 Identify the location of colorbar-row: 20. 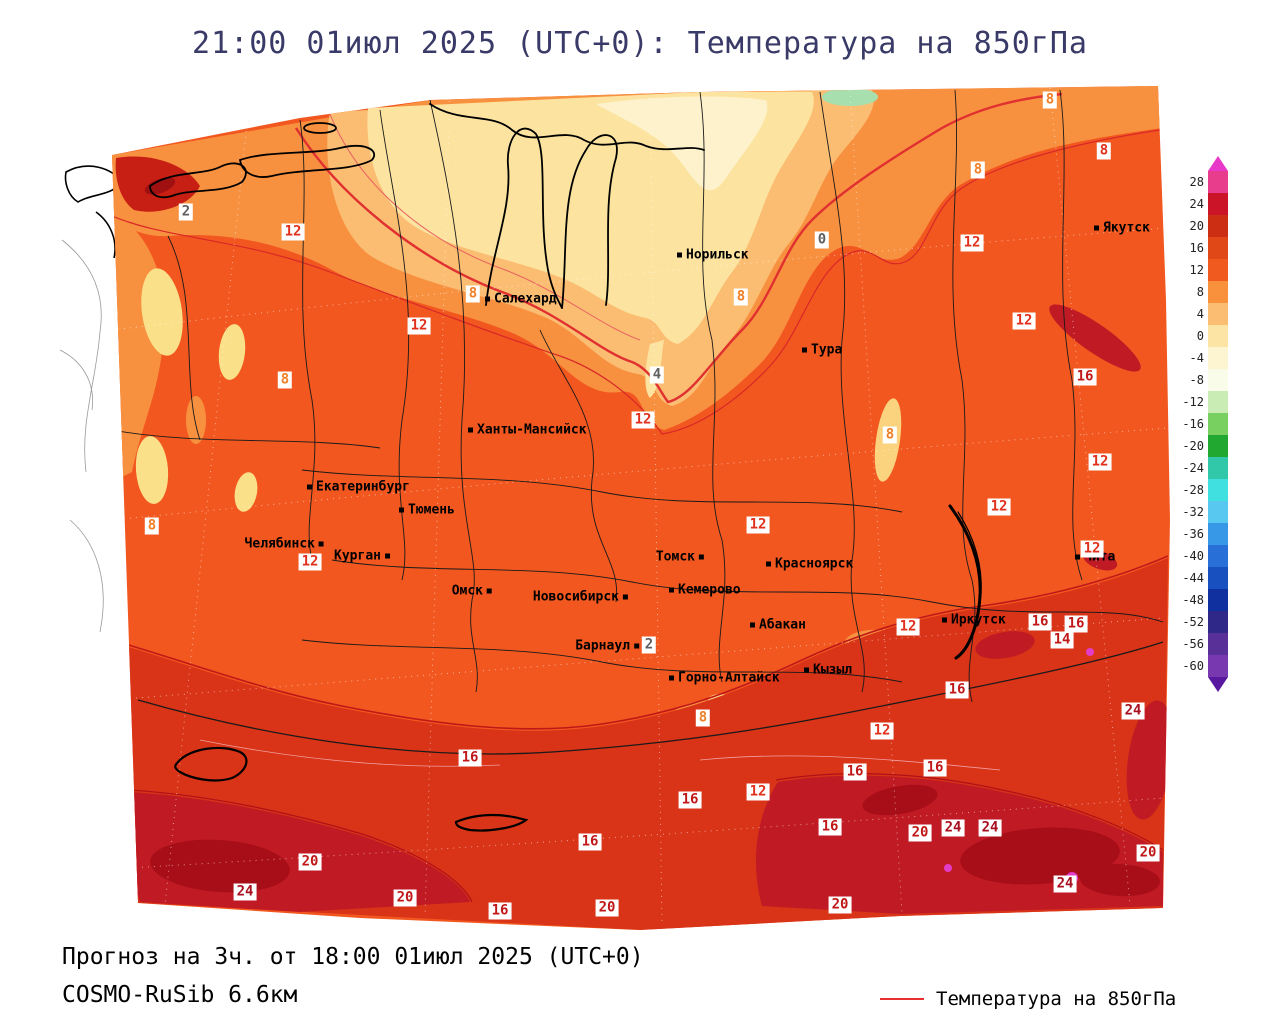
(1206, 226).